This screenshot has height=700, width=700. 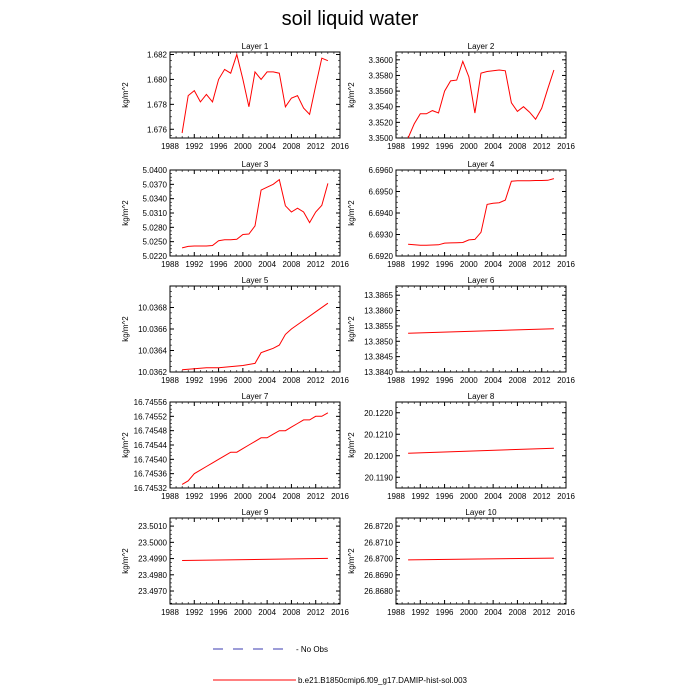 I want to click on y-tick-label: 6.6940, so click(x=381, y=213).